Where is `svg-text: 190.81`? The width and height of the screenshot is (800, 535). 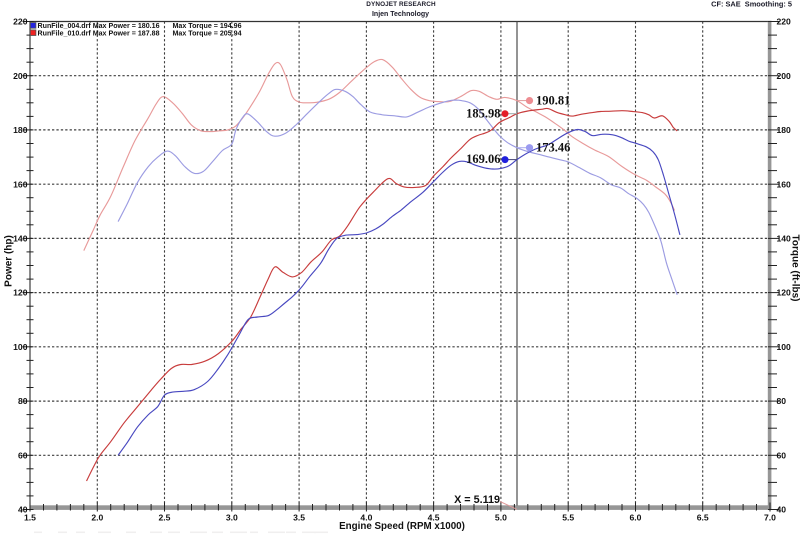 svg-text: 190.81 is located at coordinates (553, 100).